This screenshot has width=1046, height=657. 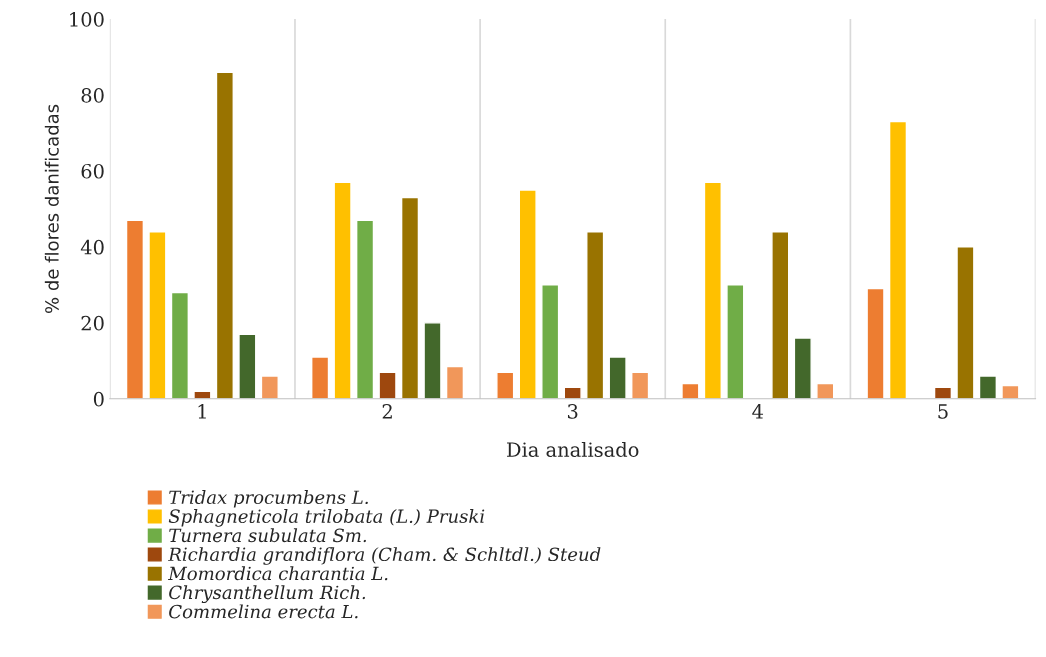 What do you see at coordinates (267, 535) in the screenshot?
I see `legend-label: Turnera subulata Sm.` at bounding box center [267, 535].